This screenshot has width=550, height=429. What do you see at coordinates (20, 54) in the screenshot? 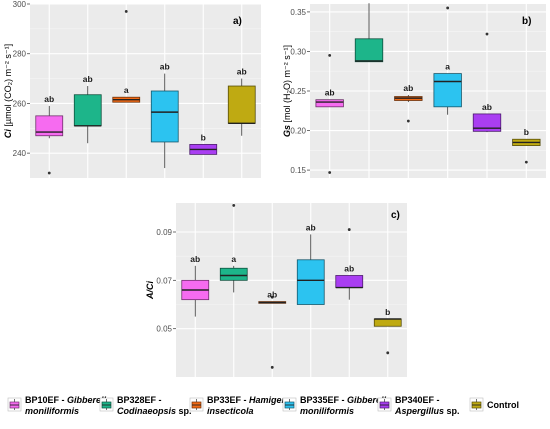
I see `y-tick-label: 280` at bounding box center [20, 54].